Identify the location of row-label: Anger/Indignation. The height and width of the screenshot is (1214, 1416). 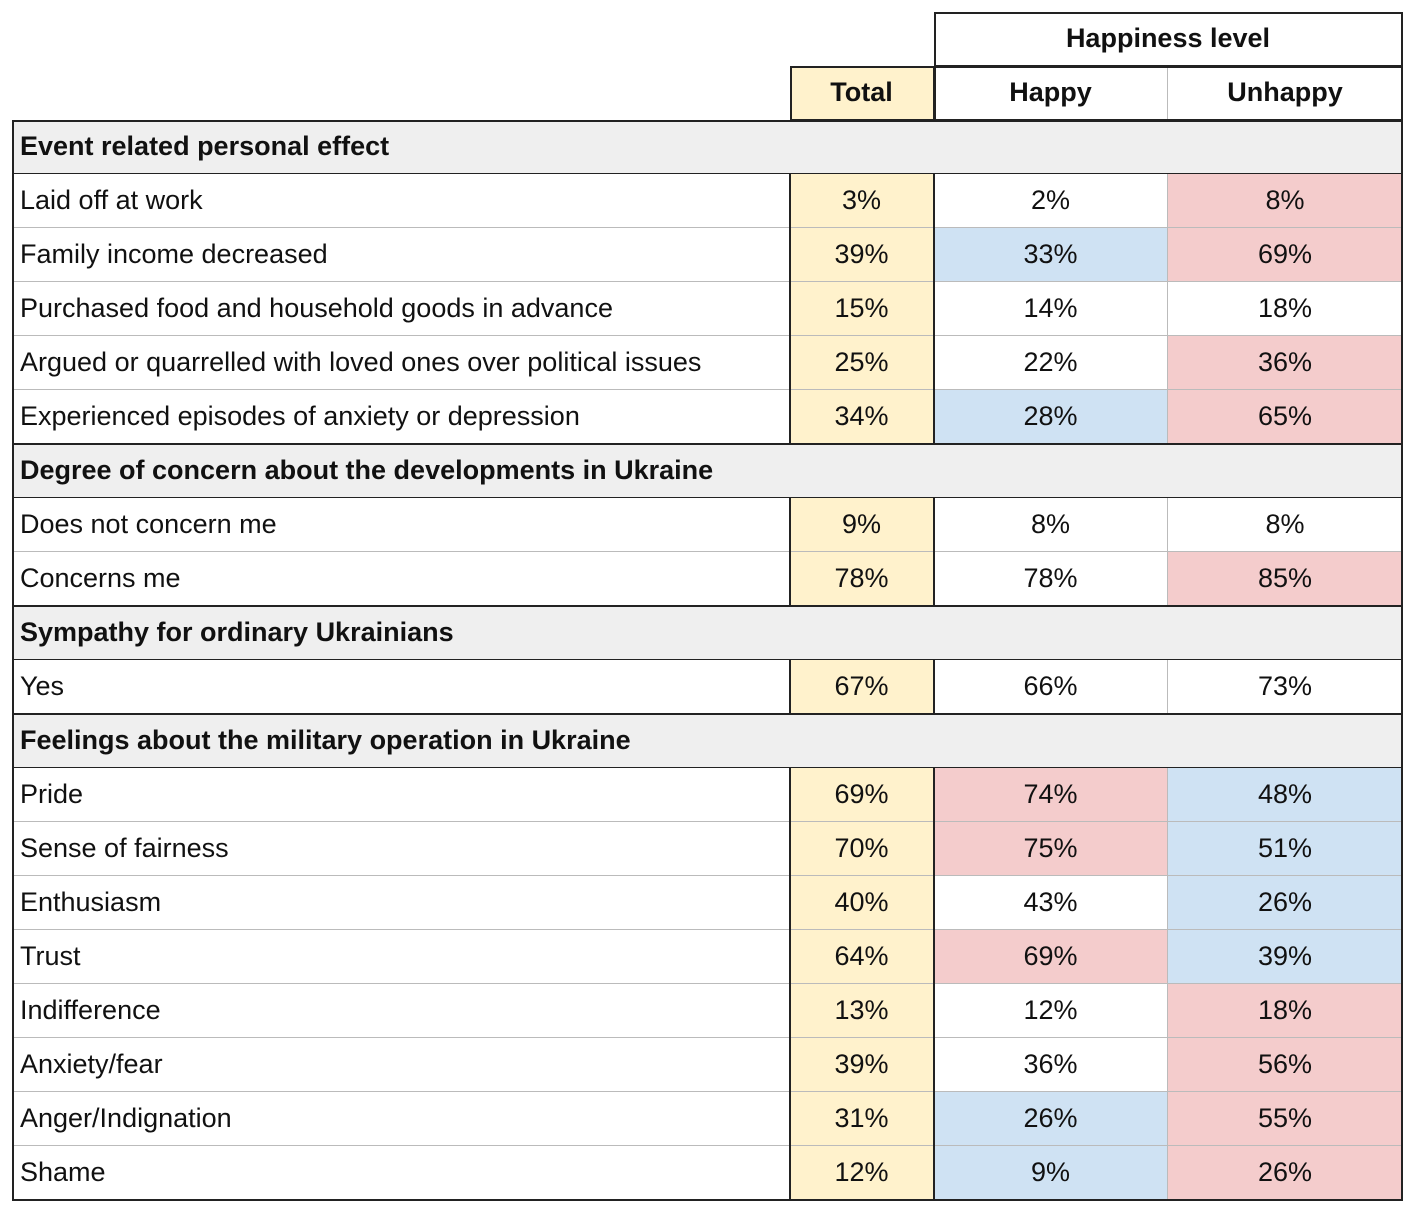
(401, 1119).